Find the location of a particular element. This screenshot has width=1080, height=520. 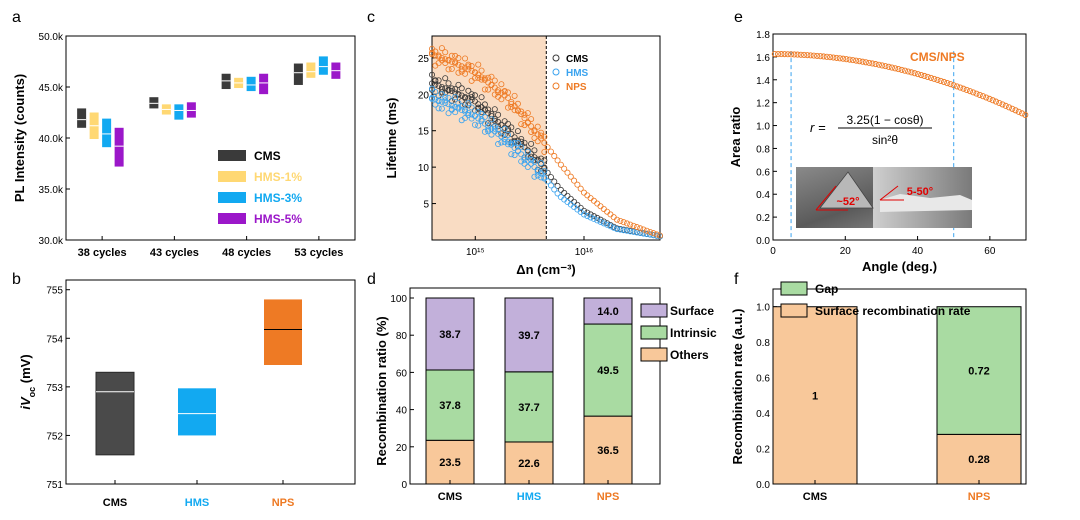

panel-d-ytick-label: 40 is located at coordinates (402, 411).